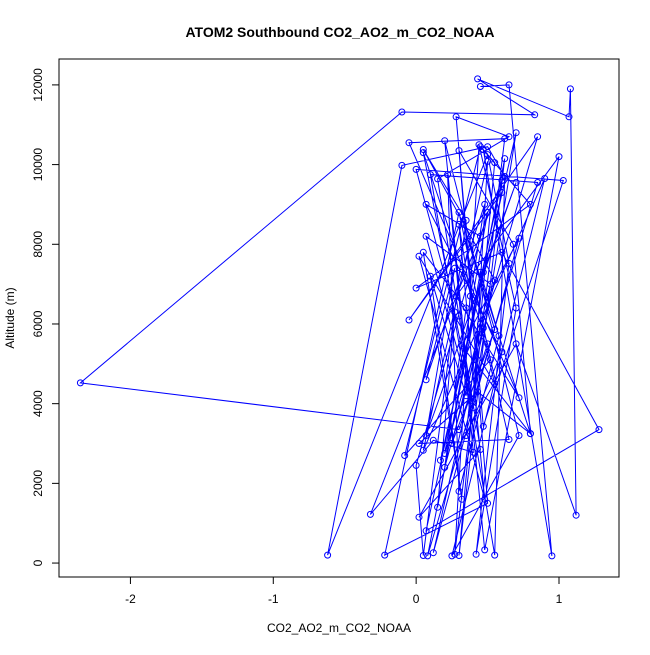 Image resolution: width=650 pixels, height=655 pixels. I want to click on y-tick-label: 8000, so click(38, 244).